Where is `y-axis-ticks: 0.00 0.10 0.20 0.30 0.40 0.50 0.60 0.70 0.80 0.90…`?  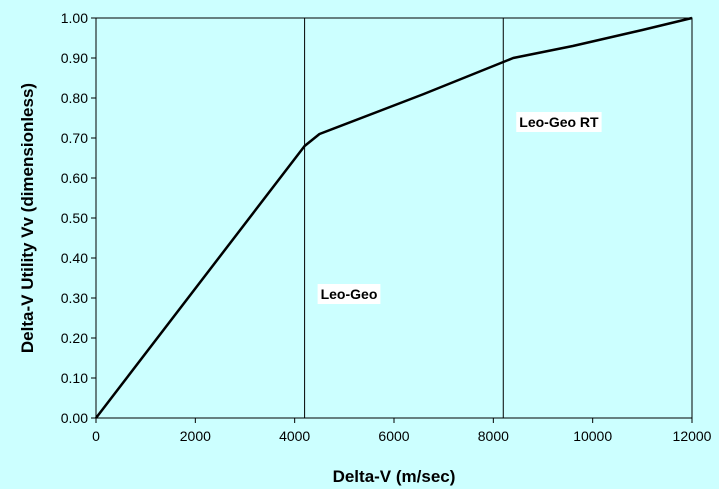
y-axis-ticks: 0.00 0.10 0.20 0.30 0.40 0.50 0.60 0.70 0.80 0.90… is located at coordinates (78, 218).